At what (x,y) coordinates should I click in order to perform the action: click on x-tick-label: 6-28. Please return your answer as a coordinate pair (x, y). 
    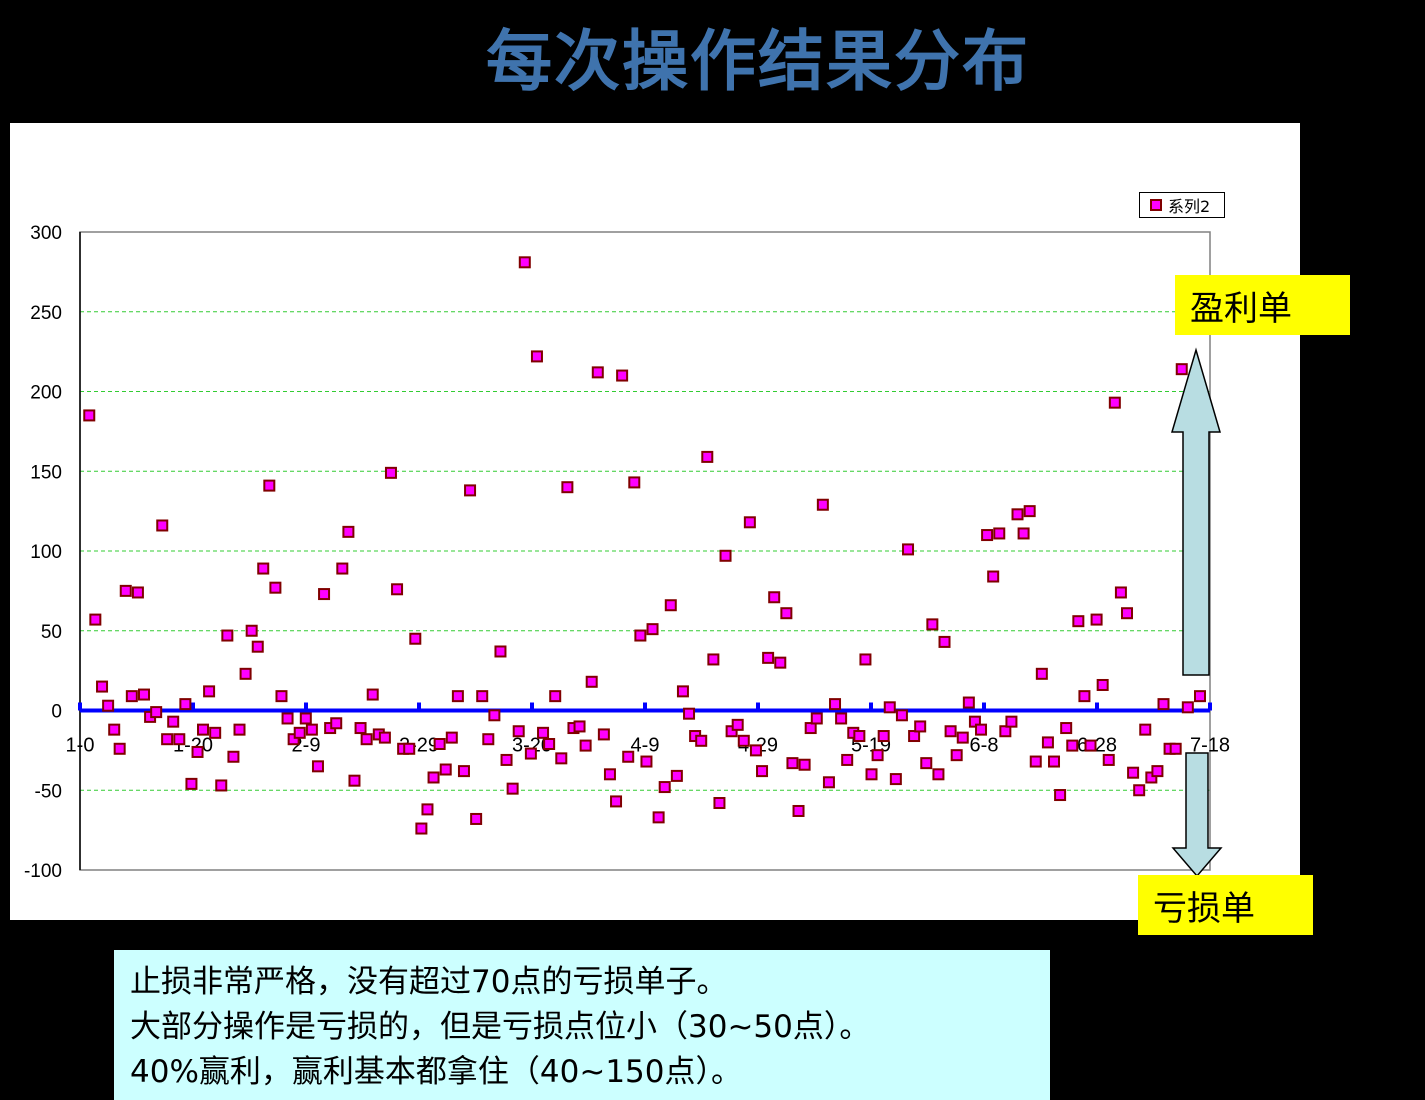
    Looking at the image, I should click on (1097, 746).